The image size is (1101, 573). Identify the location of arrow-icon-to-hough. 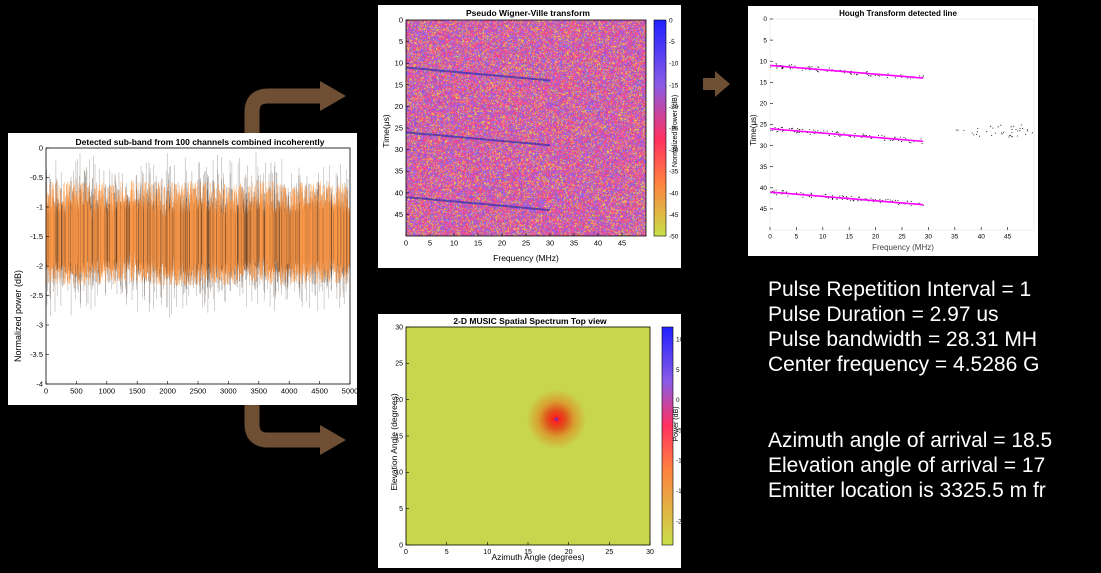
(716, 84).